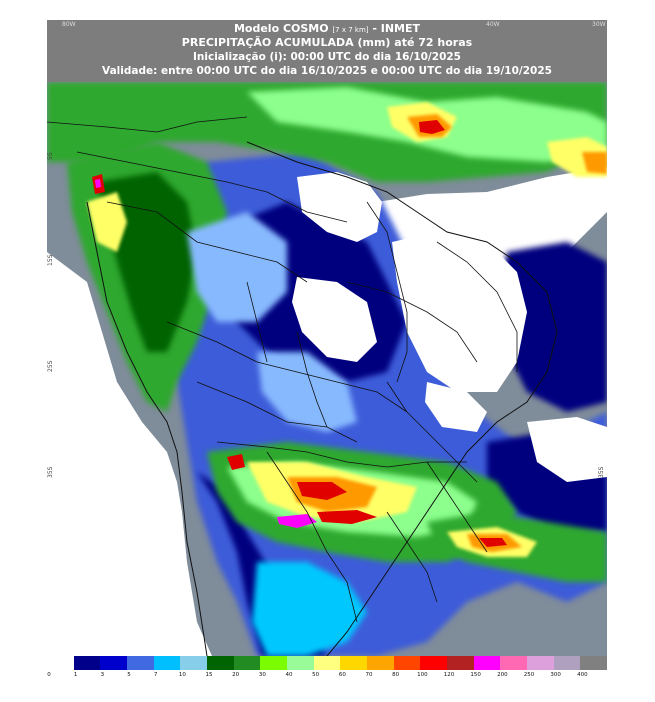 Image resolution: width=655 pixels, height=702 pixels. I want to click on colorbar-tick-label: 150, so click(475, 675).